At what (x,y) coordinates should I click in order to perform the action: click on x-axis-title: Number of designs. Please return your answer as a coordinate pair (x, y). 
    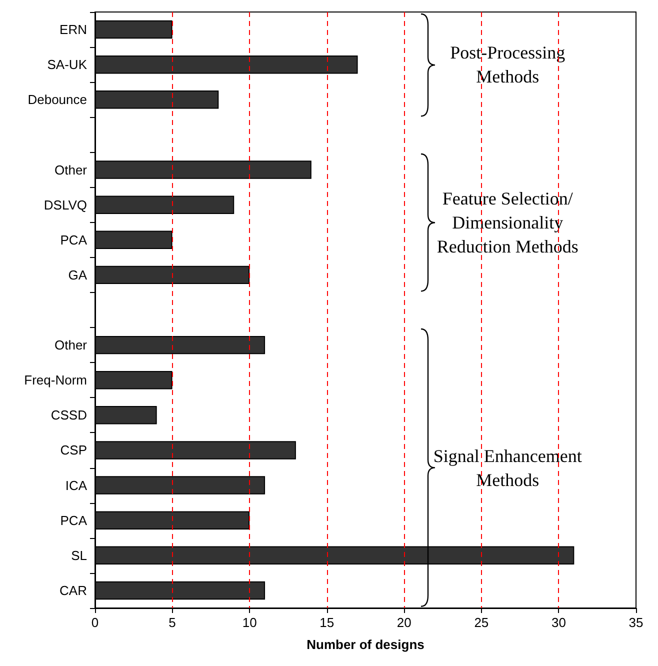
    Looking at the image, I should click on (365, 644).